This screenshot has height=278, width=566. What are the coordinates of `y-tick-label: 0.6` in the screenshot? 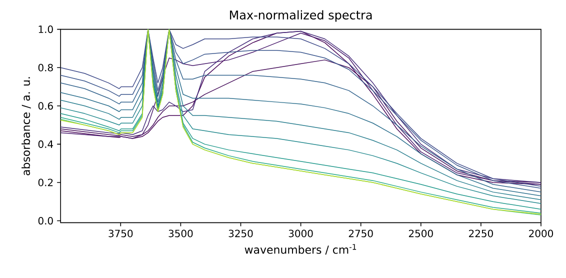 It's located at (45, 106).